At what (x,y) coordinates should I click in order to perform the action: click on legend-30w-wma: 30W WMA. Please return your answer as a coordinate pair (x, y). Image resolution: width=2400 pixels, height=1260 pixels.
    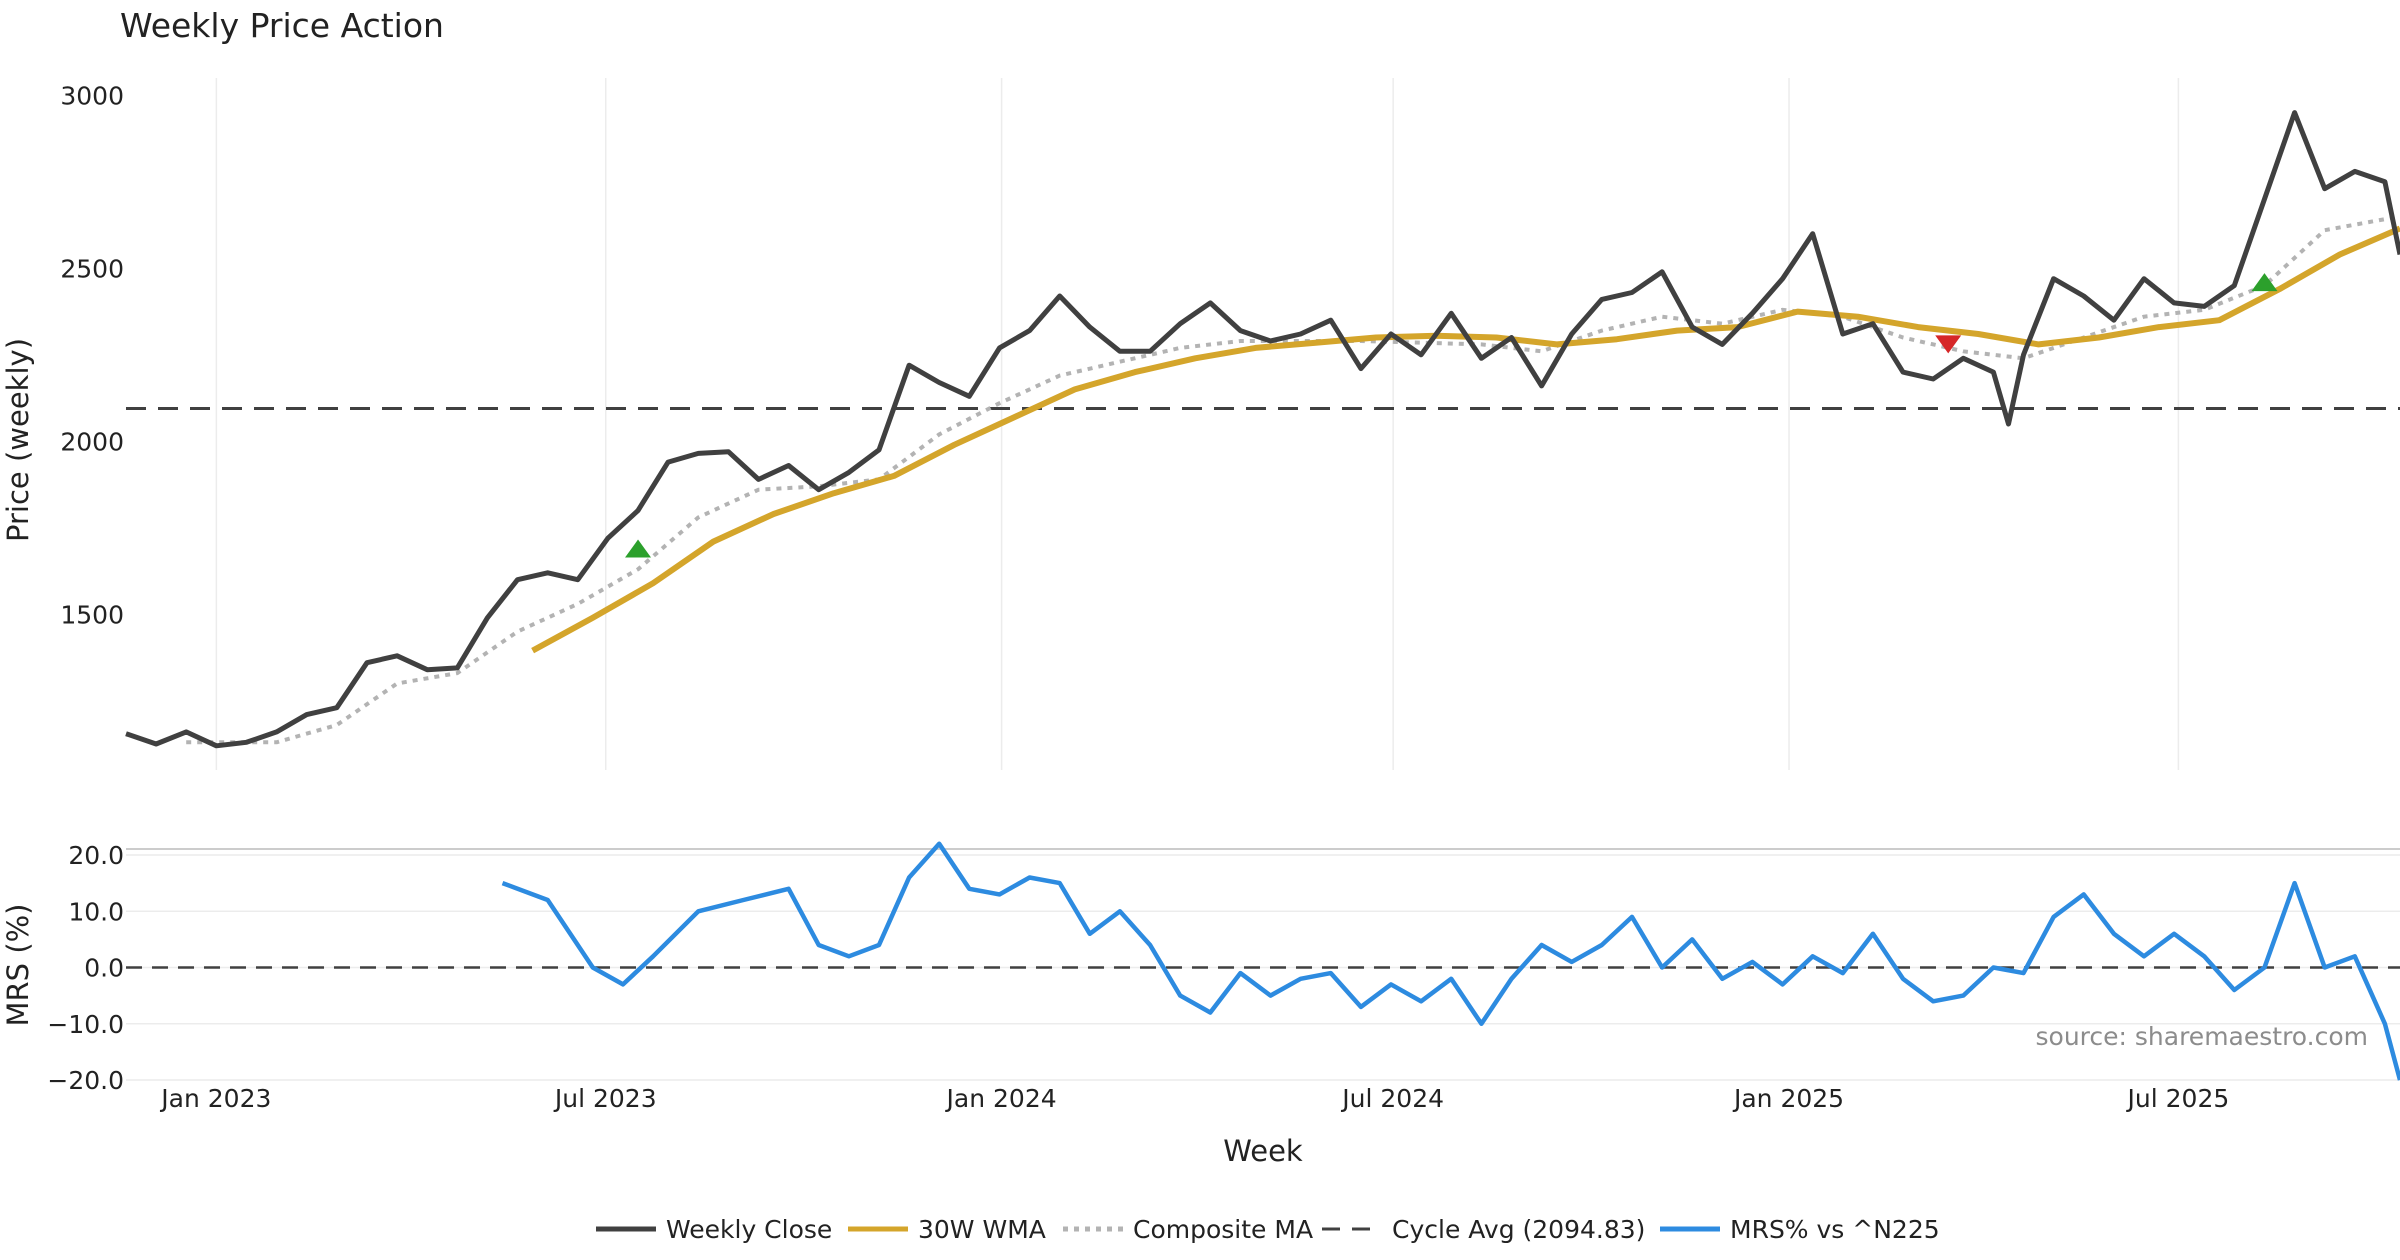
    Looking at the image, I should click on (947, 1229).